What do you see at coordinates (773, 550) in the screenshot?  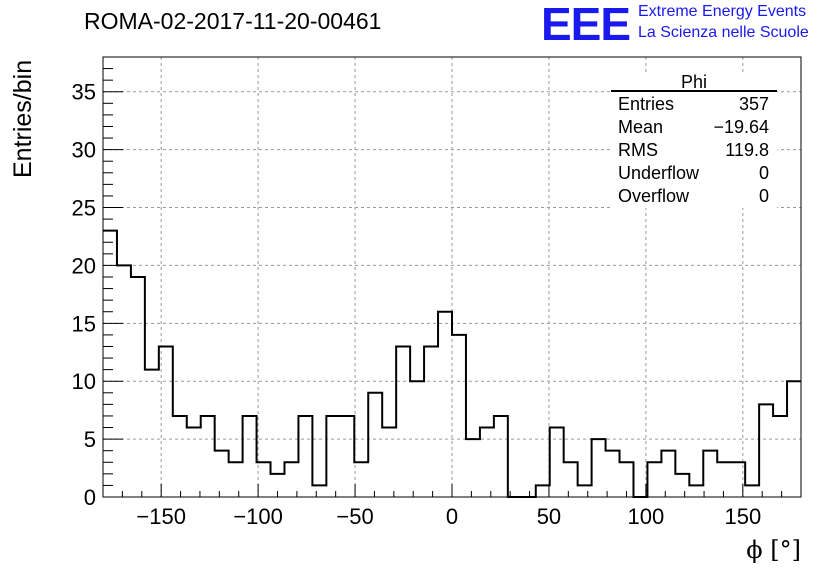 I see `x-axis-label: ϕ [°]` at bounding box center [773, 550].